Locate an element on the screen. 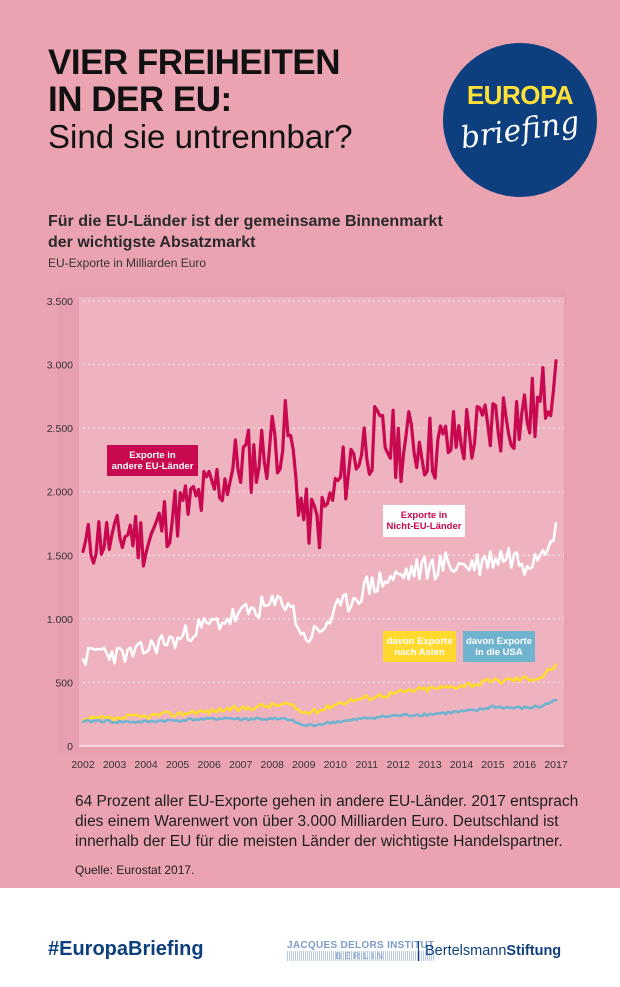 The width and height of the screenshot is (620, 987). y-tick-label: 1.500 is located at coordinates (60, 556).